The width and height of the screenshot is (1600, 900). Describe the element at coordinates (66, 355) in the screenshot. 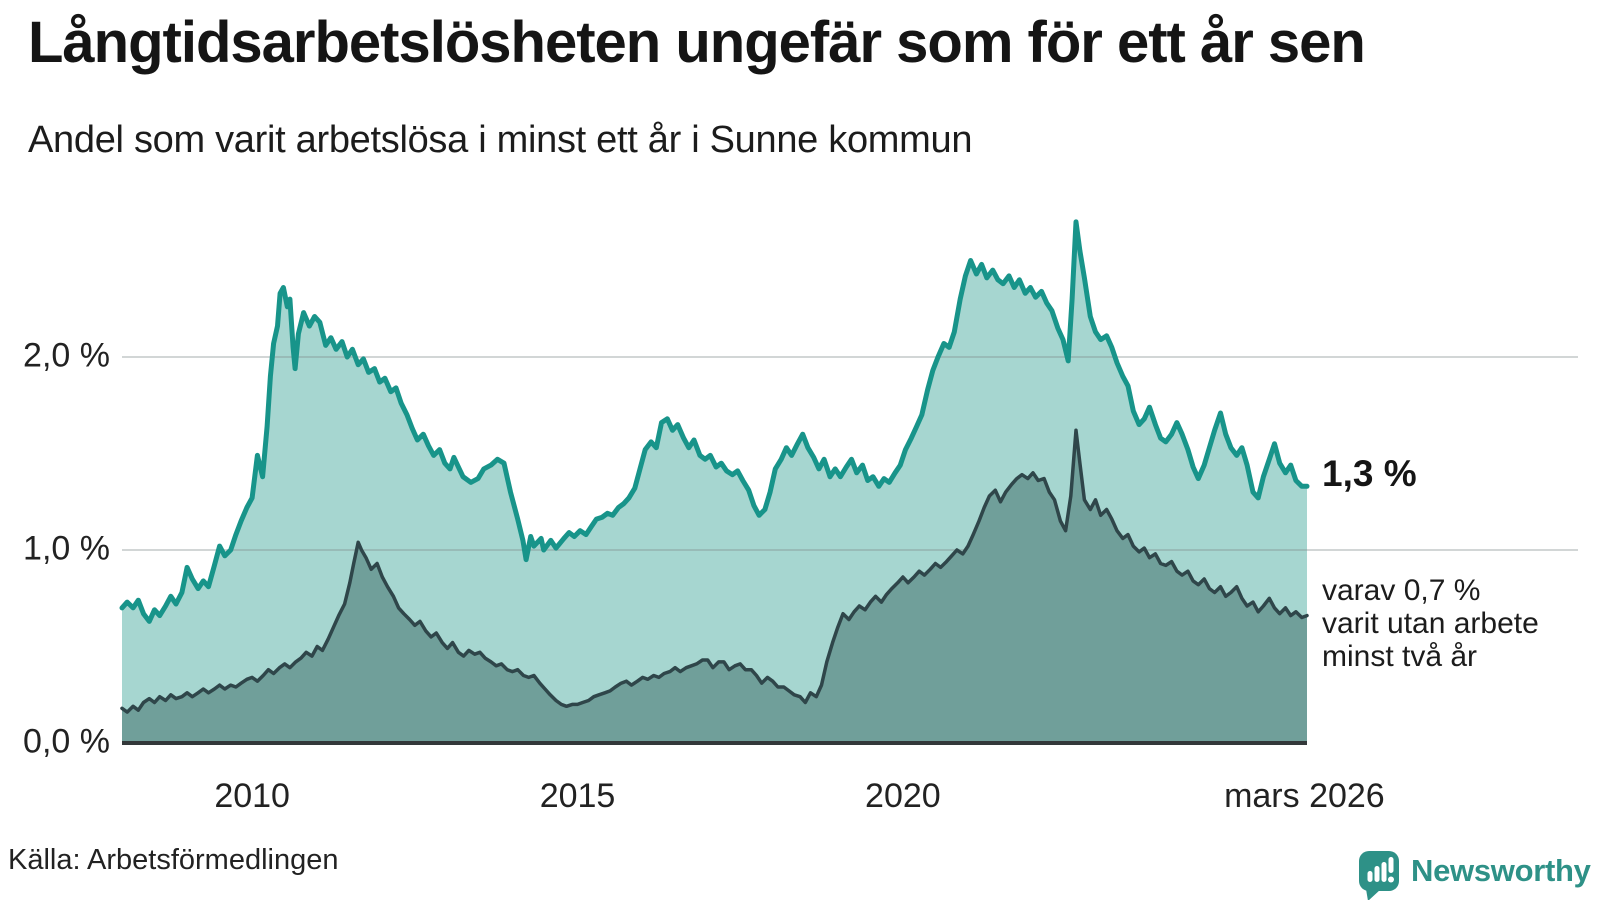

I see `y-axis-label-2: 2,0 %` at that location.